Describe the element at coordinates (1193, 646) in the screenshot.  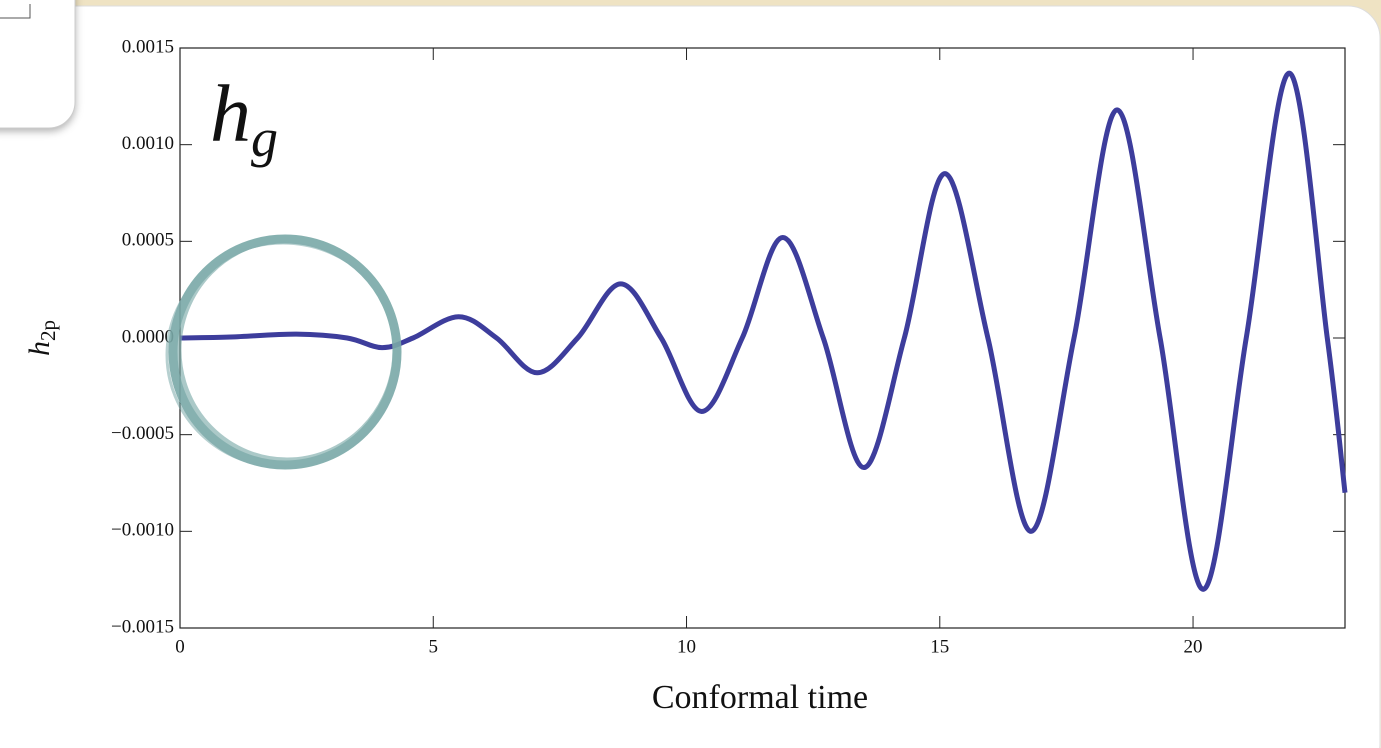
I see `x-tick-label: 20` at that location.